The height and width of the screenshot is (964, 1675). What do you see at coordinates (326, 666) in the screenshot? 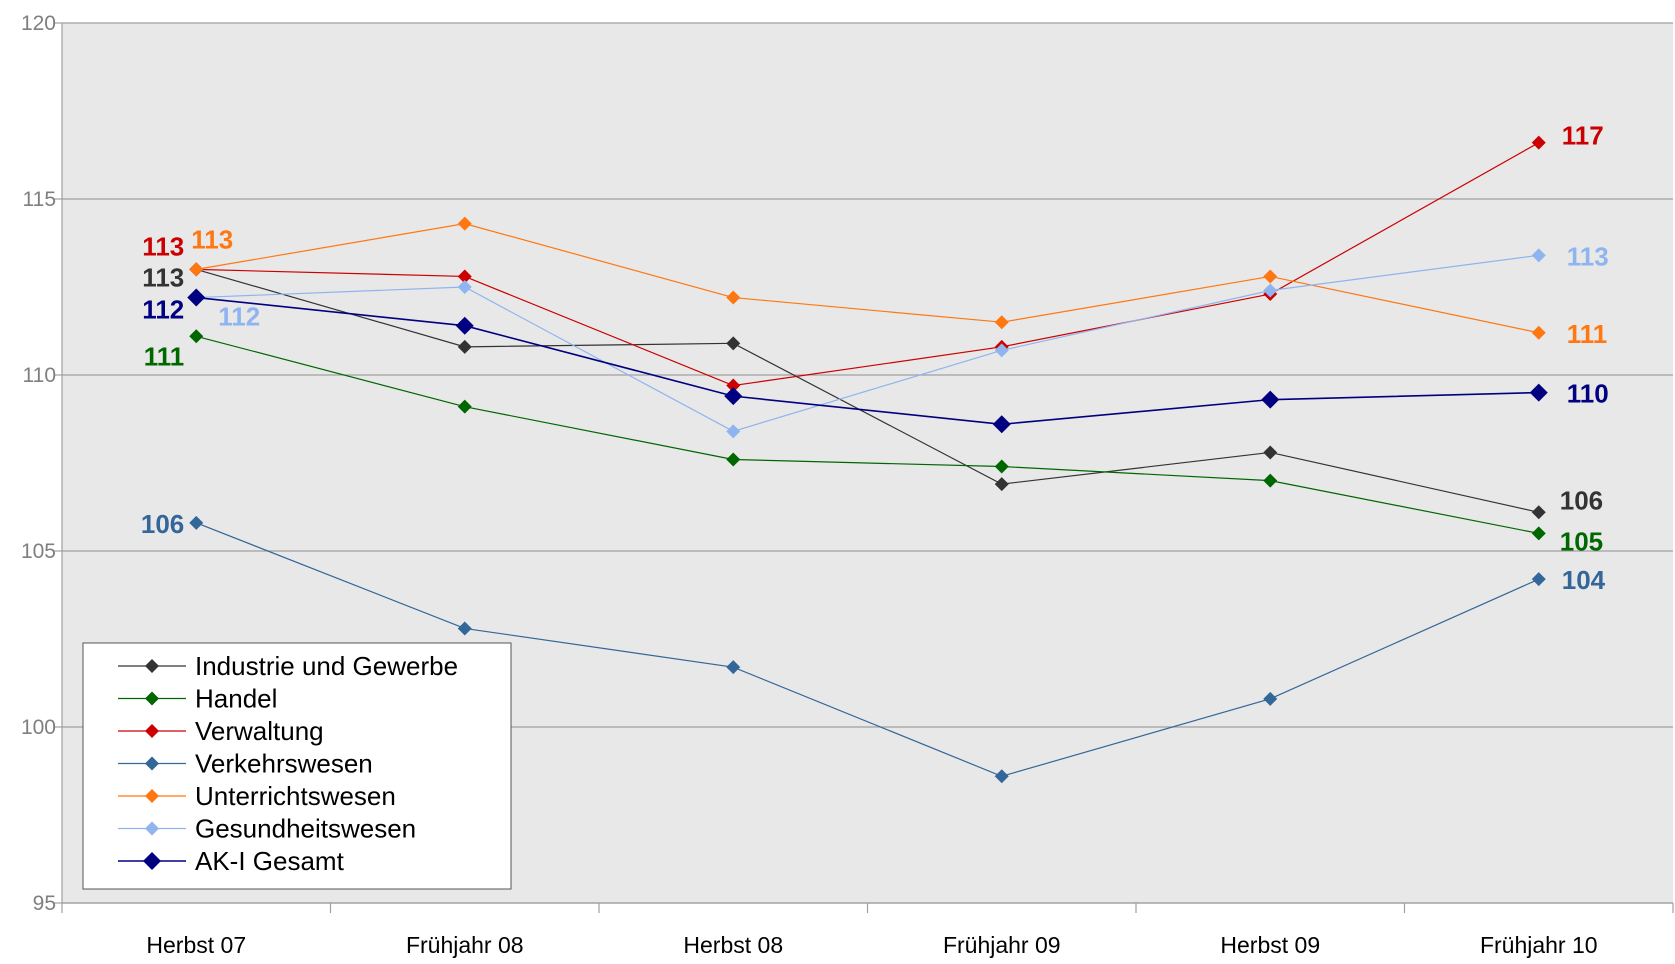
I see `legend-label: Industrie und Gewerbe` at bounding box center [326, 666].